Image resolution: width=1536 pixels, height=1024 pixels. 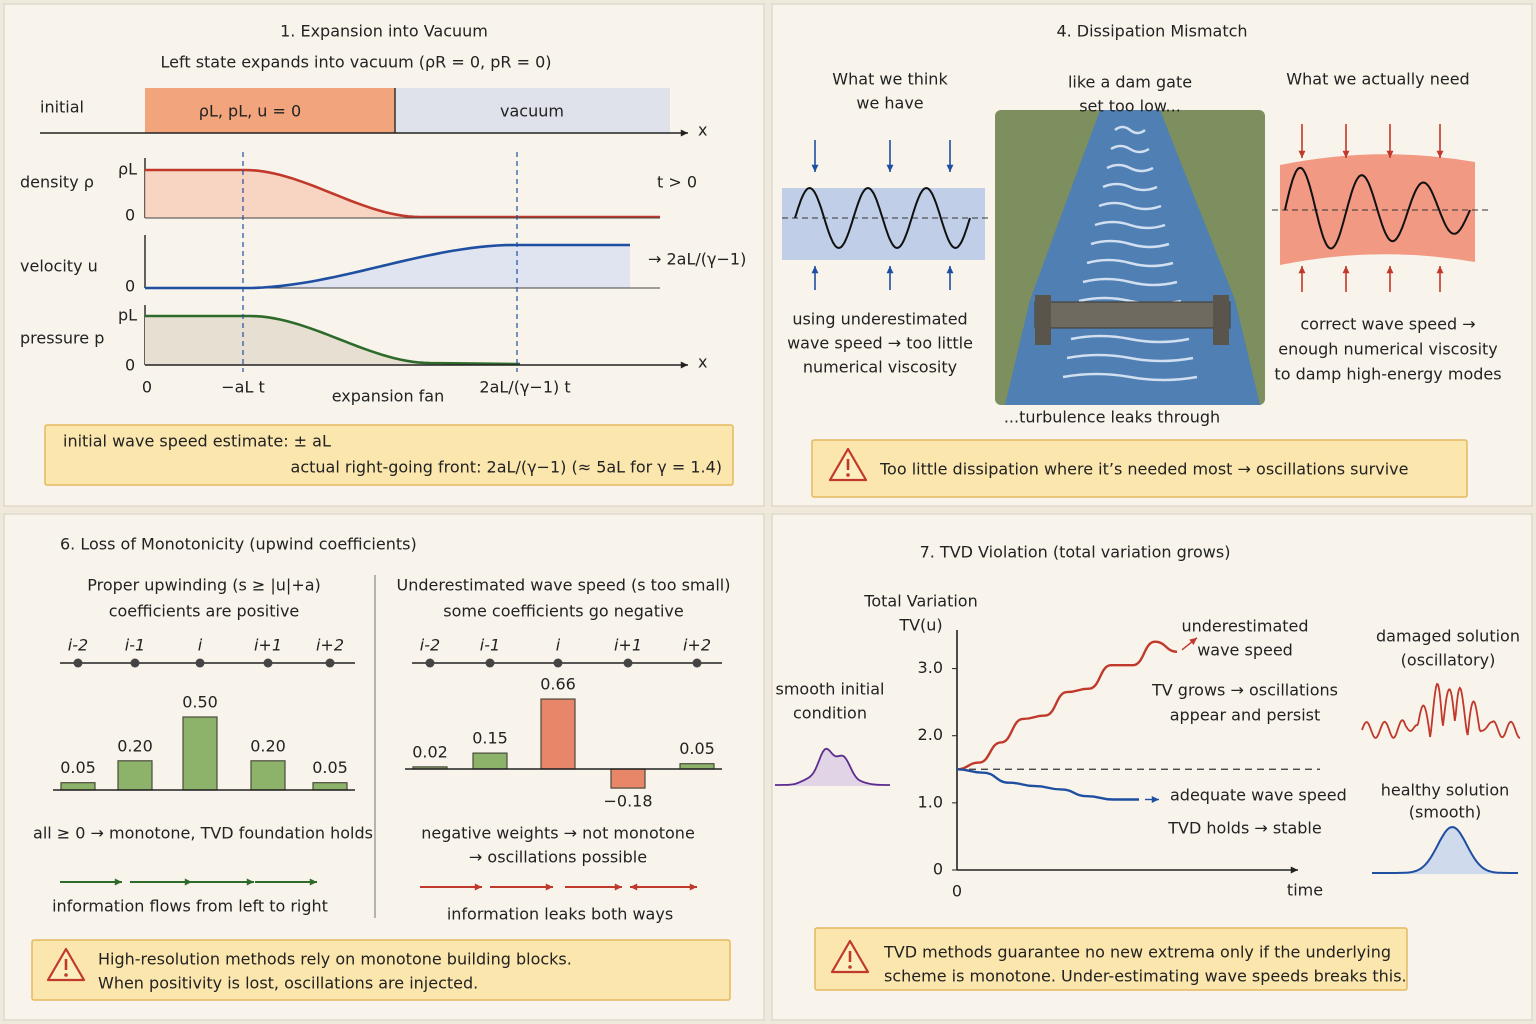 I want to click on dam-gate, so click(x=1132, y=315).